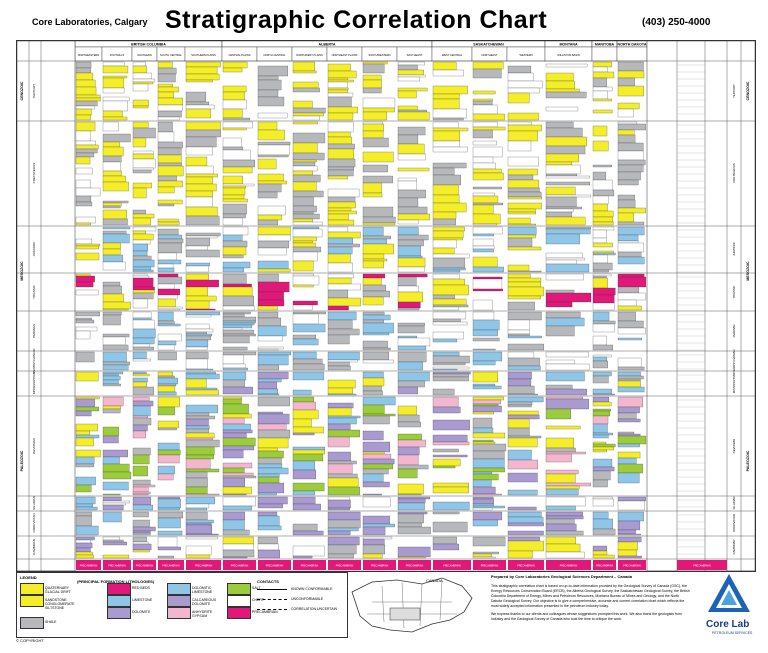 Image resolution: width=768 pixels, height=653 pixels. I want to click on right-period-label: JURASSIC, so click(734, 249).